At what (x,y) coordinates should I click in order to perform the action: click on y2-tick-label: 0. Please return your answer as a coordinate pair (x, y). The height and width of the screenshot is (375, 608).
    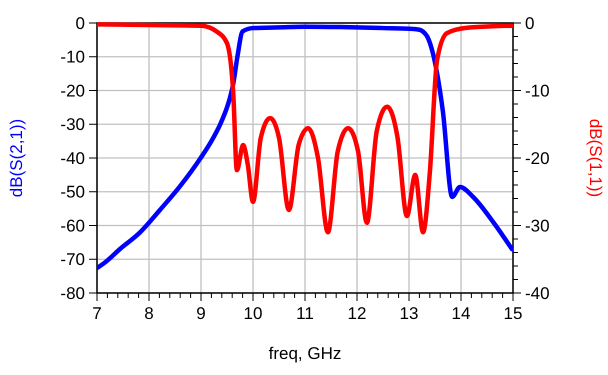
    Looking at the image, I should click on (529, 23).